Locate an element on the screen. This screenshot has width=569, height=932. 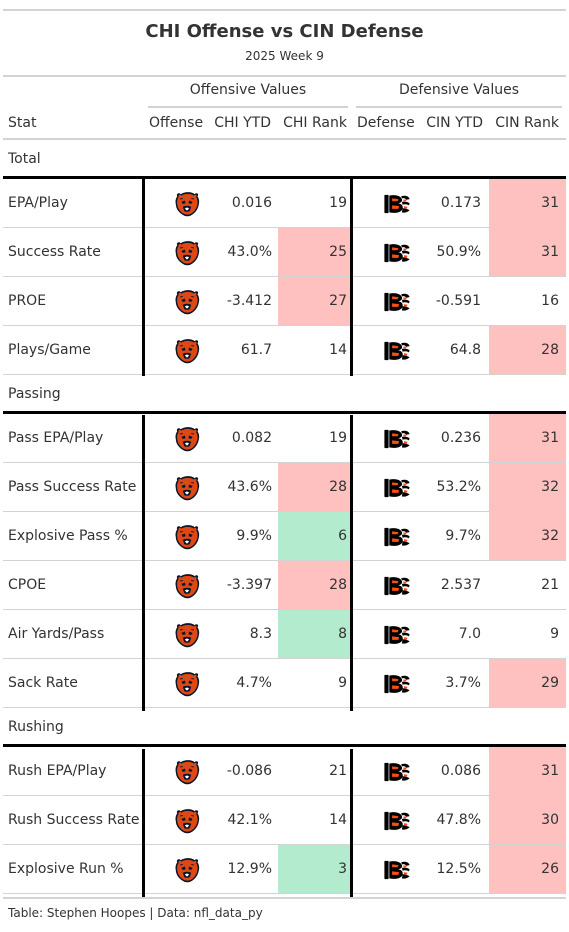
table-row: Air Yards/Pass 8.3 8 7.0 9 is located at coordinates (284, 634).